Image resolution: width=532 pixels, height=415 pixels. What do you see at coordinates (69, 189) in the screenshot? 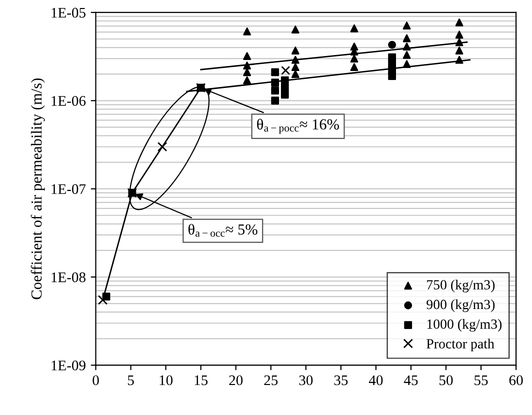
I see `y-tick-label: 1E-07` at bounding box center [69, 189].